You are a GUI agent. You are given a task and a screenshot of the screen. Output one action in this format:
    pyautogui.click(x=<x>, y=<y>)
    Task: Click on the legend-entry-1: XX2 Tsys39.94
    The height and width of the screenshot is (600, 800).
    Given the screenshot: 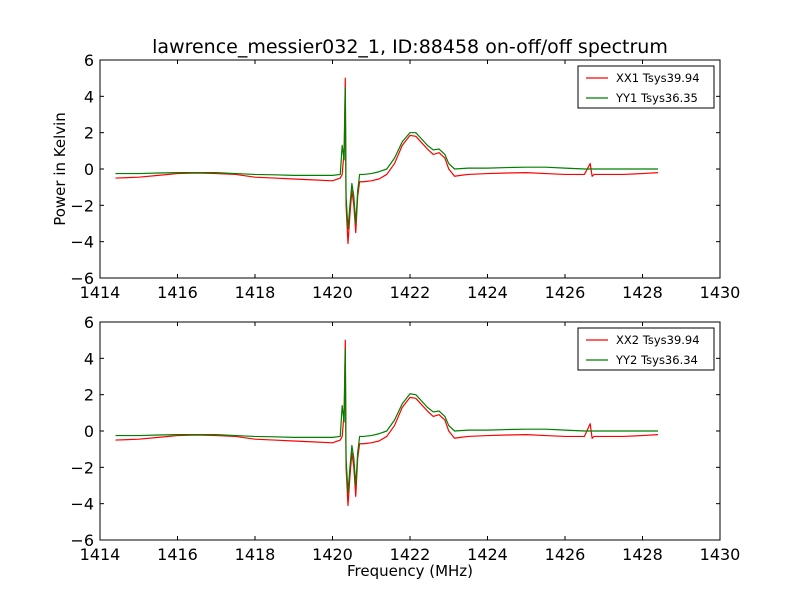 What is the action you would take?
    pyautogui.click(x=658, y=340)
    